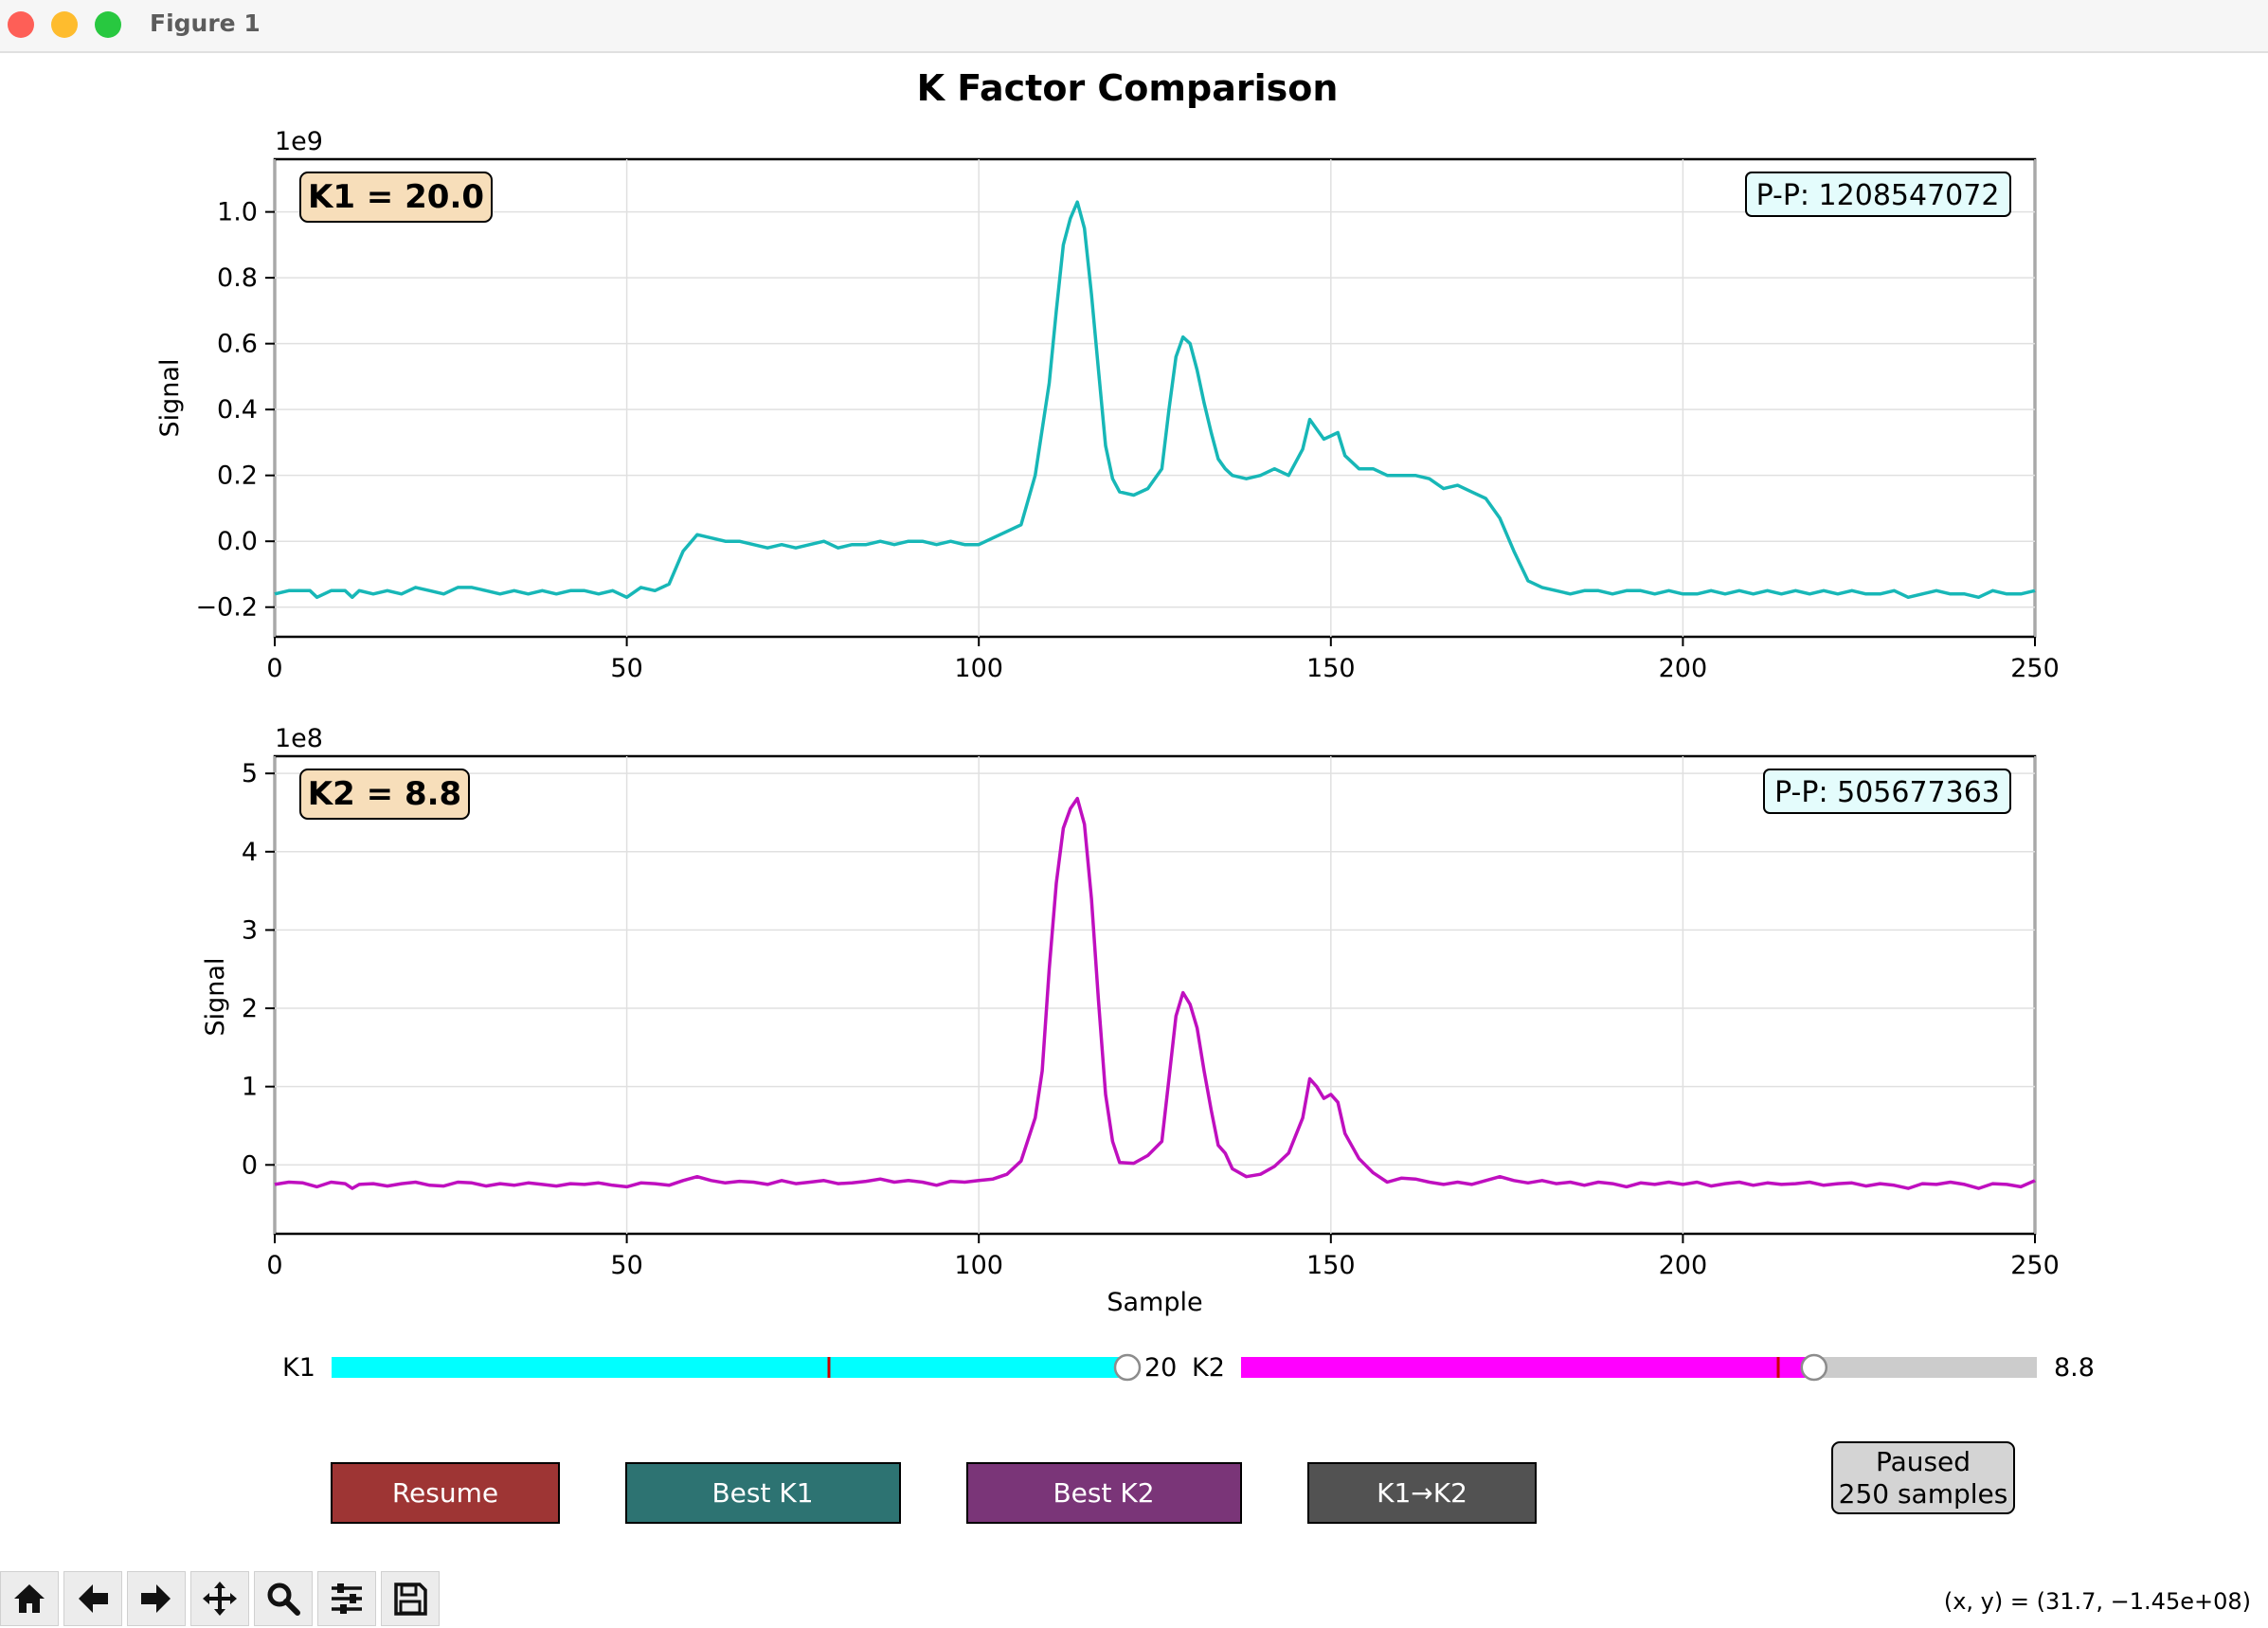  I want to click on y-tick-label: 2, so click(250, 1009).